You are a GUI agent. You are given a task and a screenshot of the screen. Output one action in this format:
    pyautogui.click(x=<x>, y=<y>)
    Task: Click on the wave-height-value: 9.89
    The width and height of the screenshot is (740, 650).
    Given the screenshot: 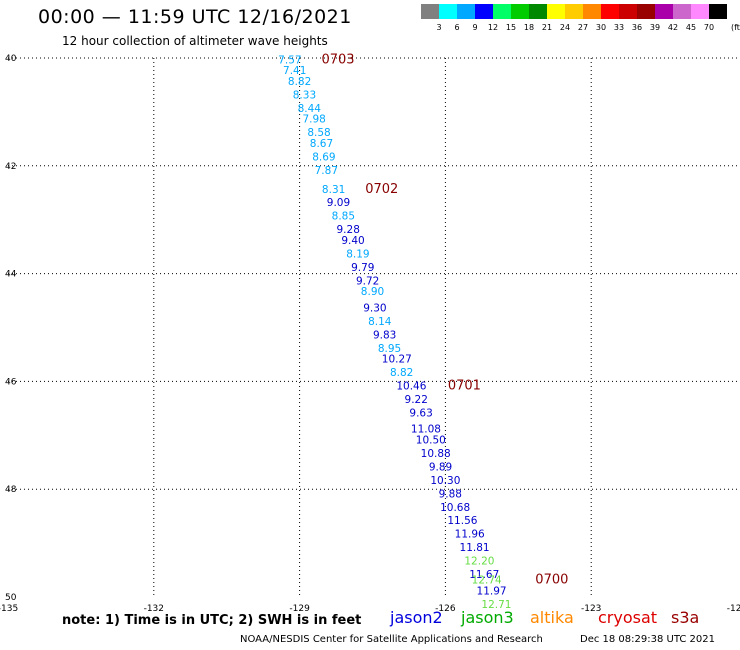 What is the action you would take?
    pyautogui.click(x=440, y=467)
    